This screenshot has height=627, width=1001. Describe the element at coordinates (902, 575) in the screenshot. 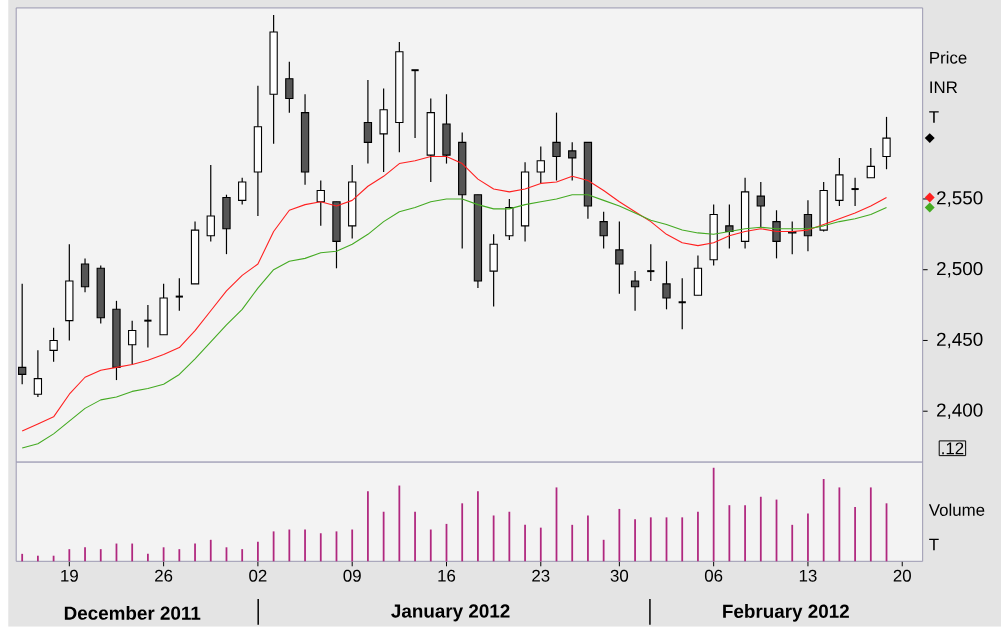

I see `x-tick-label: 20` at that location.